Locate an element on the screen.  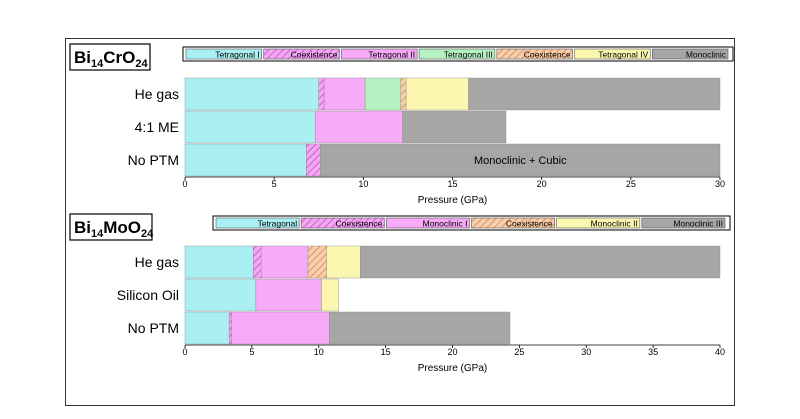
bar-segment-tet4 is located at coordinates (437, 94).